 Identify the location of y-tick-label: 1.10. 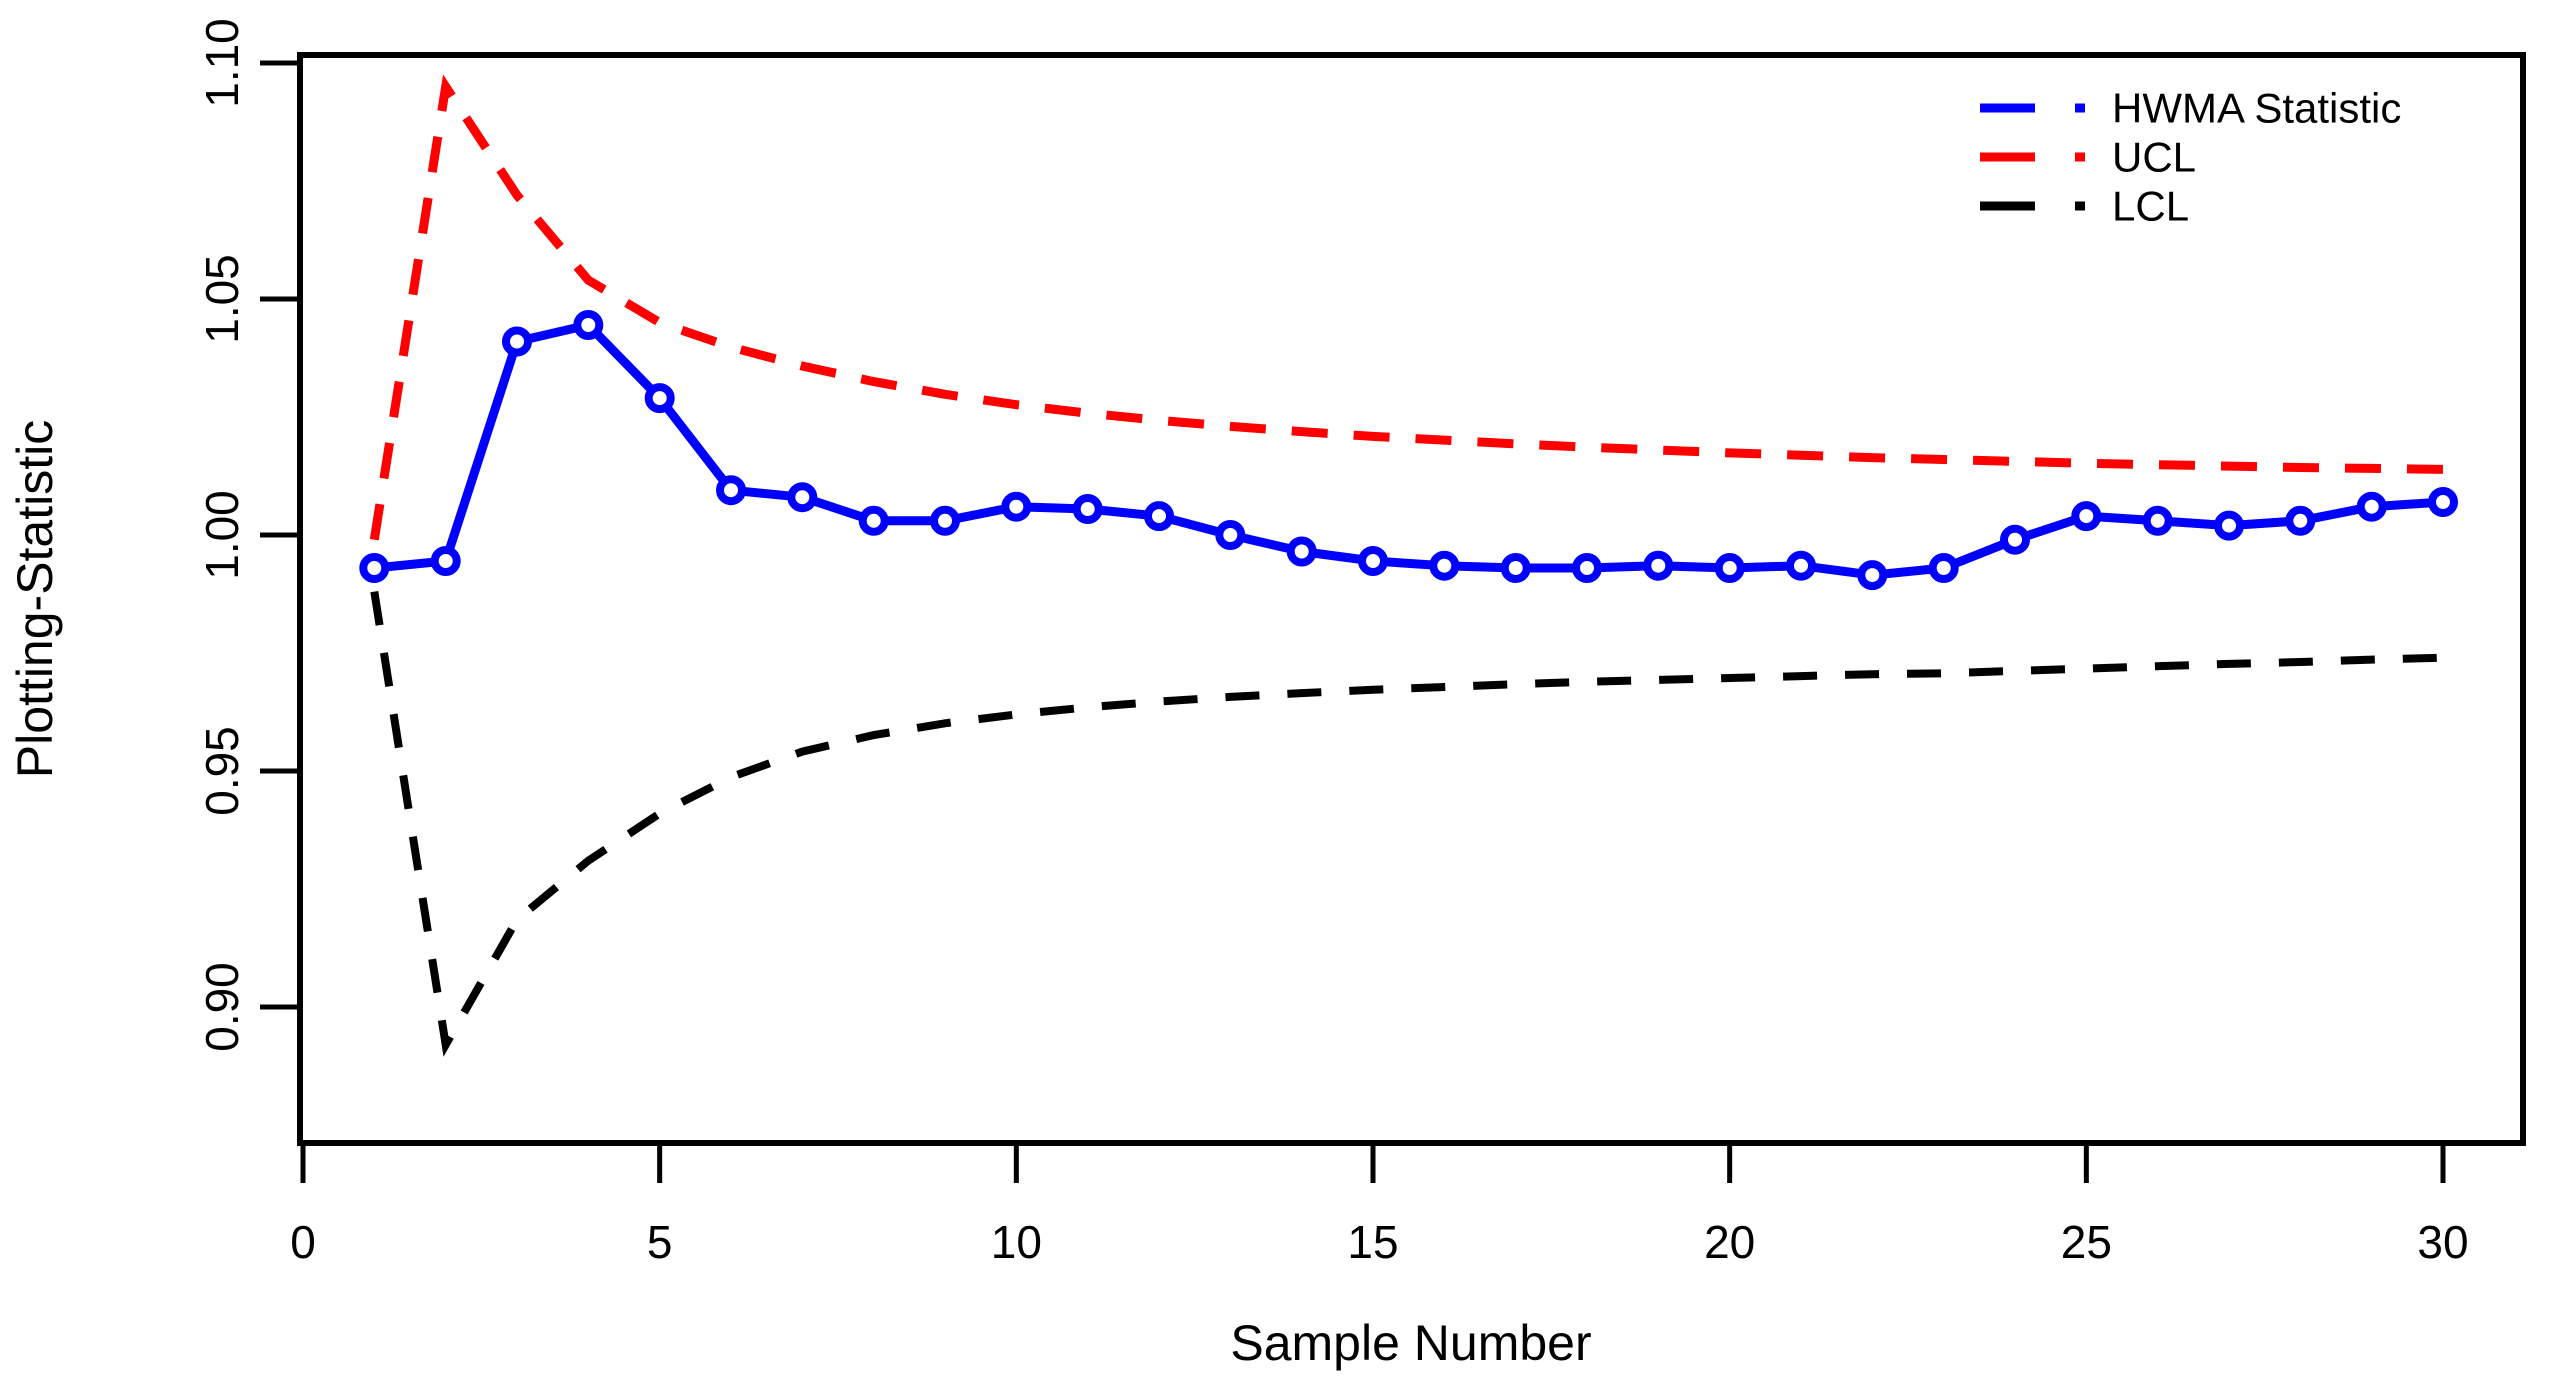
(222, 63).